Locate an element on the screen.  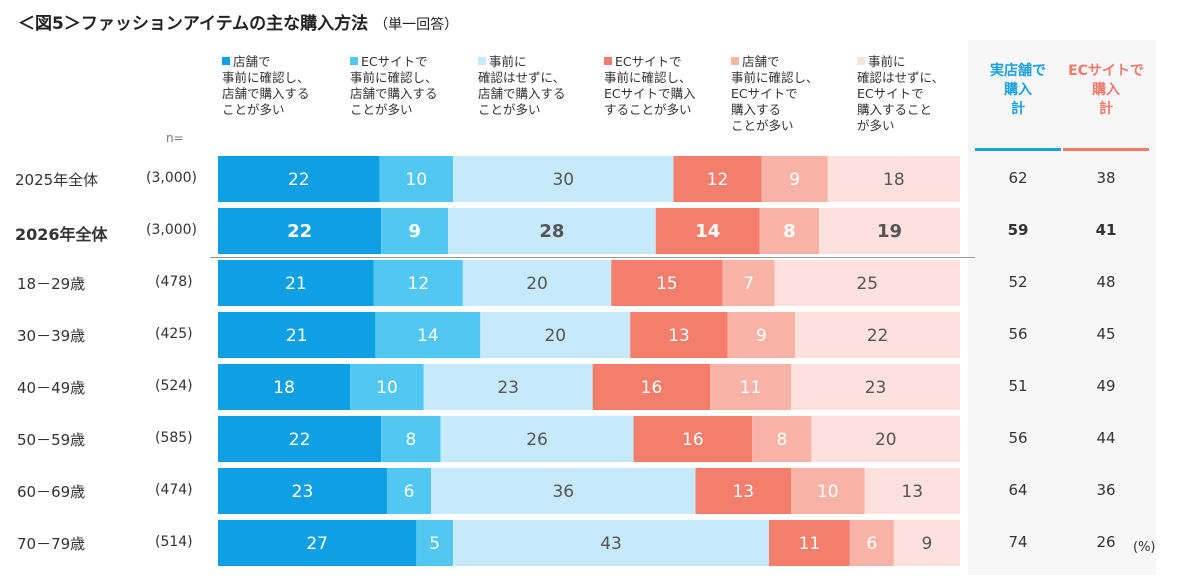
store-total-value: 74 is located at coordinates (1018, 542).